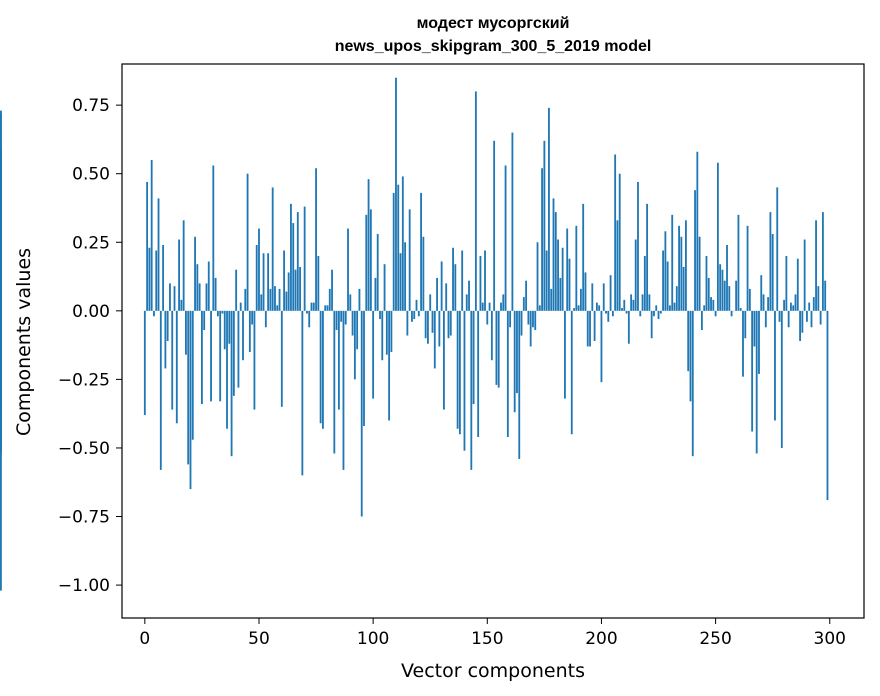 This screenshot has height=696, width=880. Describe the element at coordinates (492, 633) in the screenshot. I see `x-axis-ticks: 0 50 100 150 200 250 300` at that location.